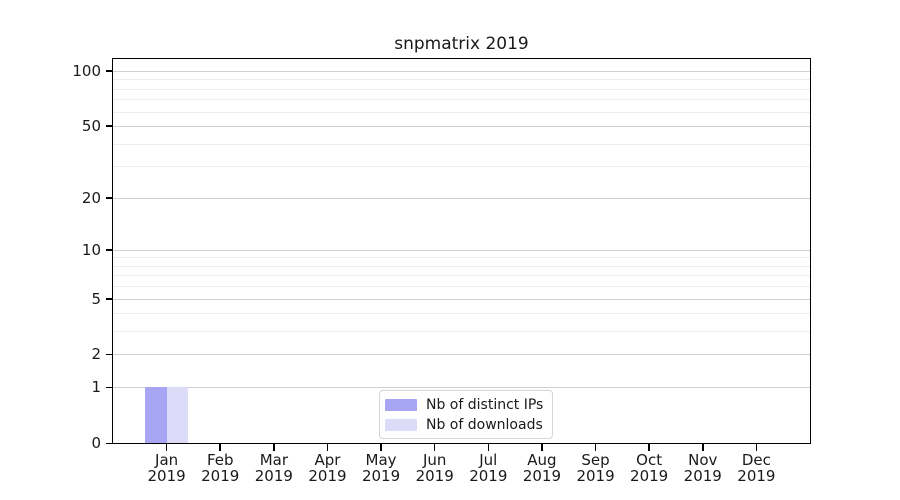  I want to click on y-tick-label: 100, so click(86, 70).